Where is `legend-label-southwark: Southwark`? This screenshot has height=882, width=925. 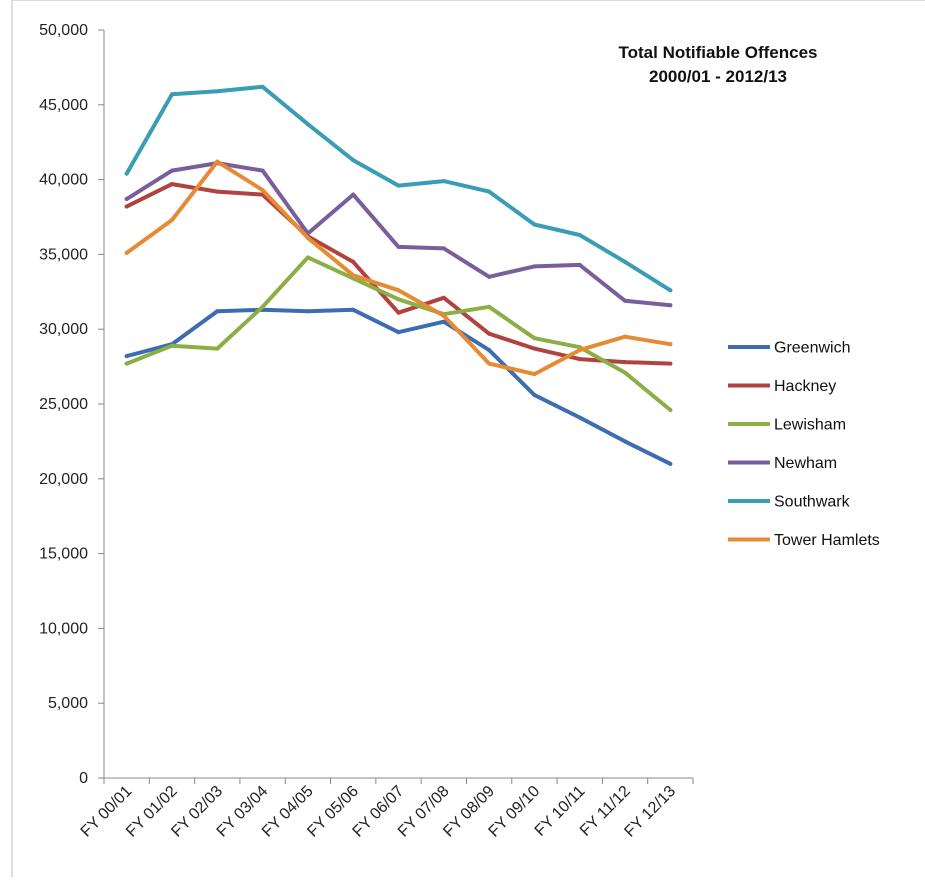
legend-label-southwark: Southwark is located at coordinates (812, 502).